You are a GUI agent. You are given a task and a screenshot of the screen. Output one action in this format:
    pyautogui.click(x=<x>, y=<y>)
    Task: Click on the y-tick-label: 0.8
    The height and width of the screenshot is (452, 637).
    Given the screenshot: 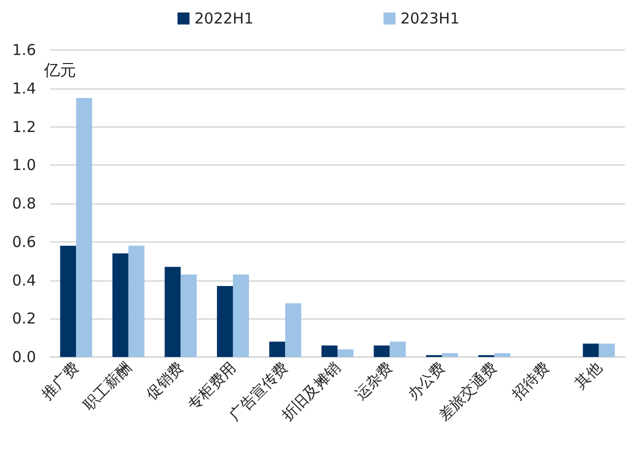 What is the action you would take?
    pyautogui.click(x=24, y=203)
    